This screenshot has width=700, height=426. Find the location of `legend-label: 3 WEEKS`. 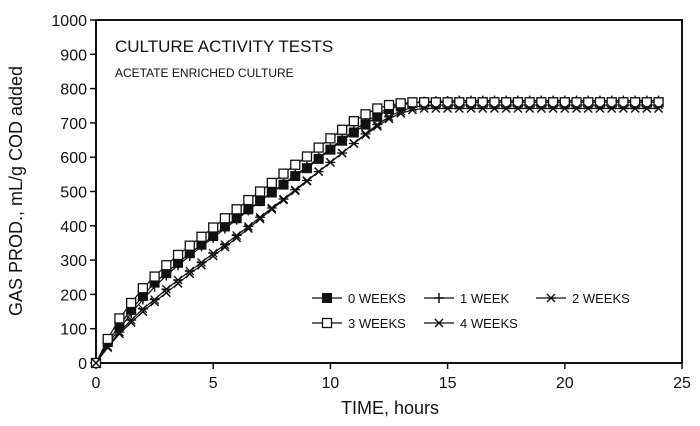

legend-label: 3 WEEKS is located at coordinates (377, 323).